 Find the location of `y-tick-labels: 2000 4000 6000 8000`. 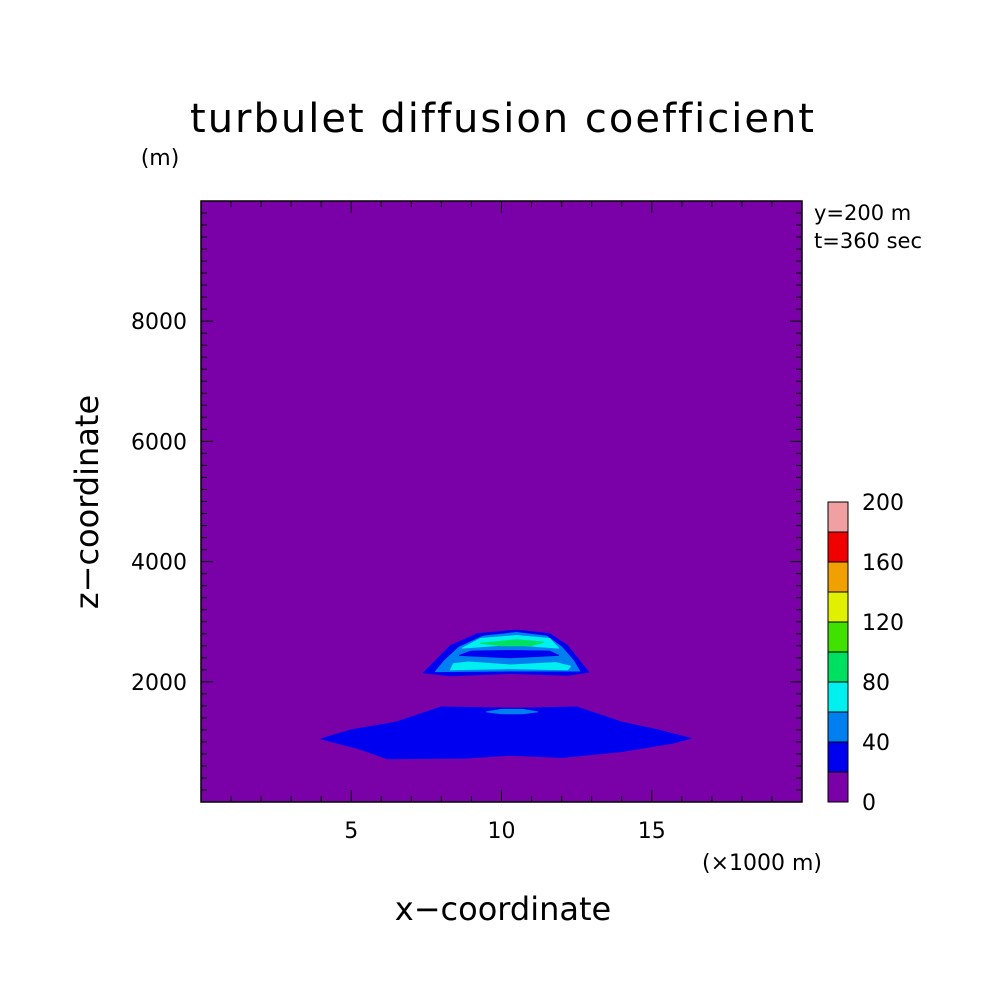

y-tick-labels: 2000 4000 6000 8000 is located at coordinates (159, 503).